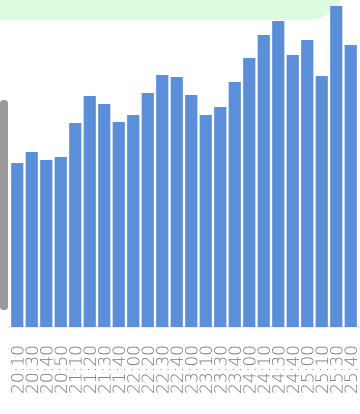 The height and width of the screenshot is (414, 360). What do you see at coordinates (149, 369) in the screenshot?
I see `x-tick-label: 22:20` at bounding box center [149, 369].